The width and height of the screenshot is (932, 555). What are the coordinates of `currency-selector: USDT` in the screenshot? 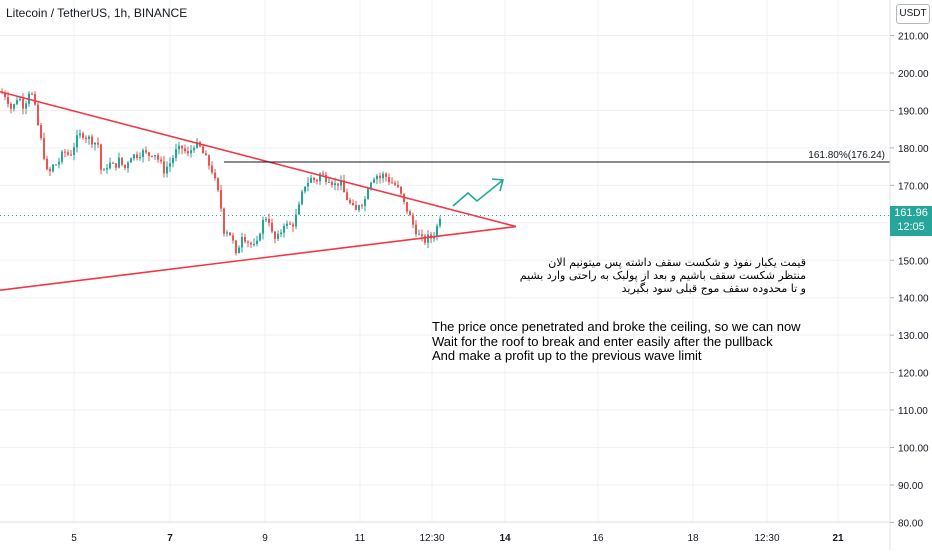 It's located at (913, 14).